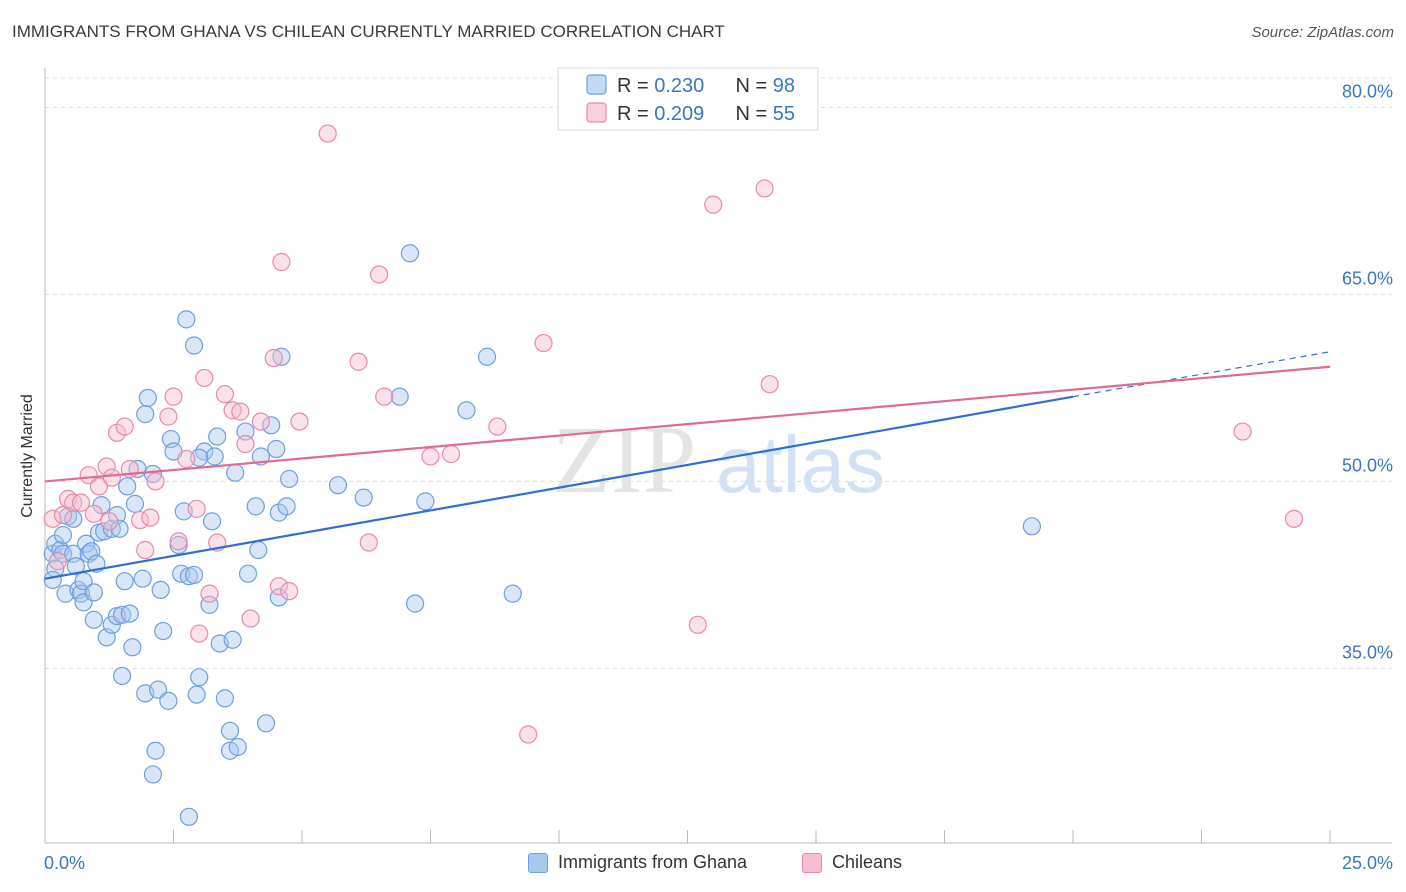 The width and height of the screenshot is (1406, 892). Describe the element at coordinates (538, 862) in the screenshot. I see `legend-swatch-ghana` at that location.